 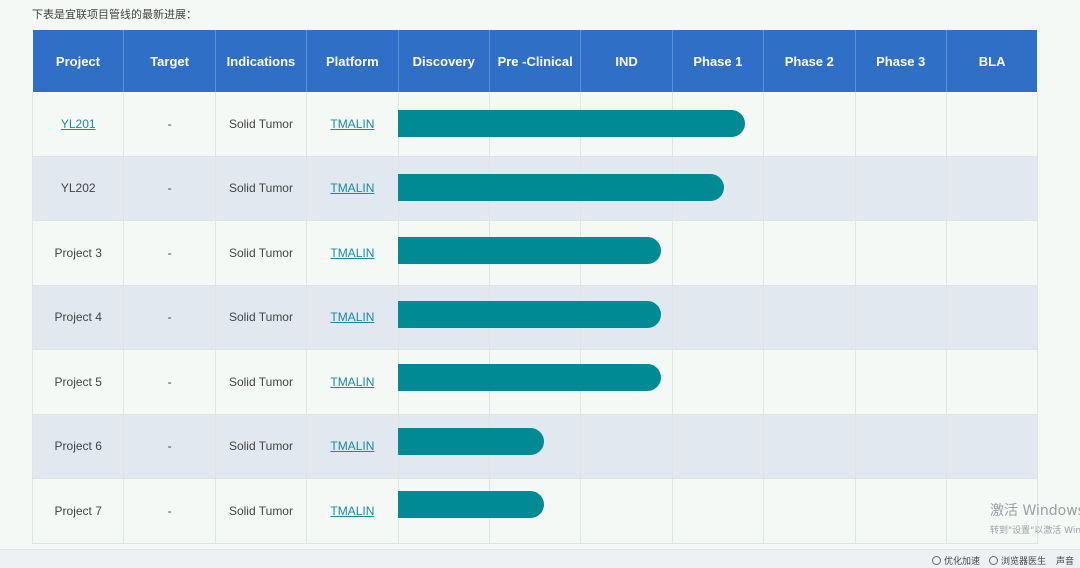 I want to click on project-cell: Project 4, so click(x=78, y=317).